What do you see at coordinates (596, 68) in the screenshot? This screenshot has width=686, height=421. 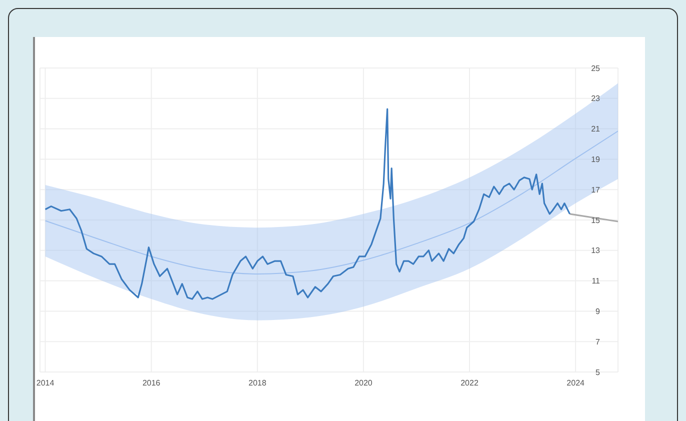 I see `y-tick-label: 25` at bounding box center [596, 68].